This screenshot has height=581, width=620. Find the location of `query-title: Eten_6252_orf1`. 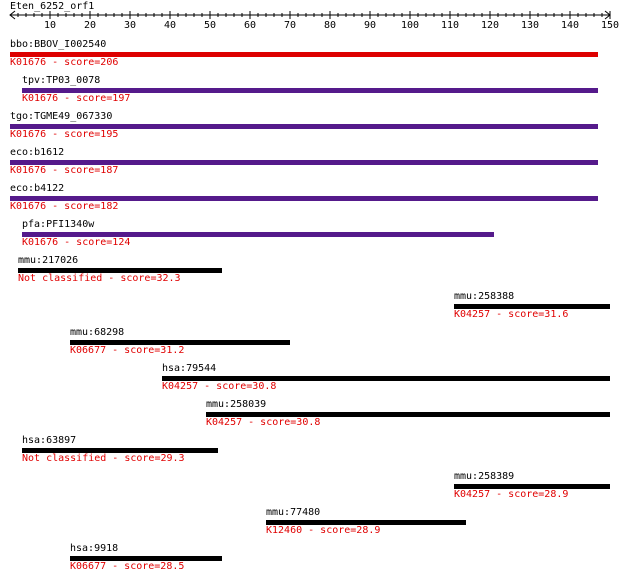

query-title: Eten_6252_orf1 is located at coordinates (52, 6).